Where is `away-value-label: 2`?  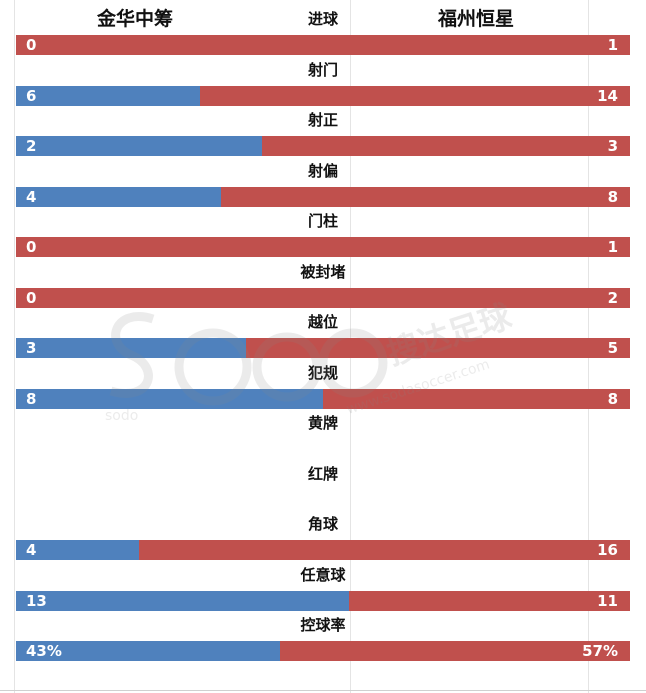
away-value-label: 2 is located at coordinates (612, 297).